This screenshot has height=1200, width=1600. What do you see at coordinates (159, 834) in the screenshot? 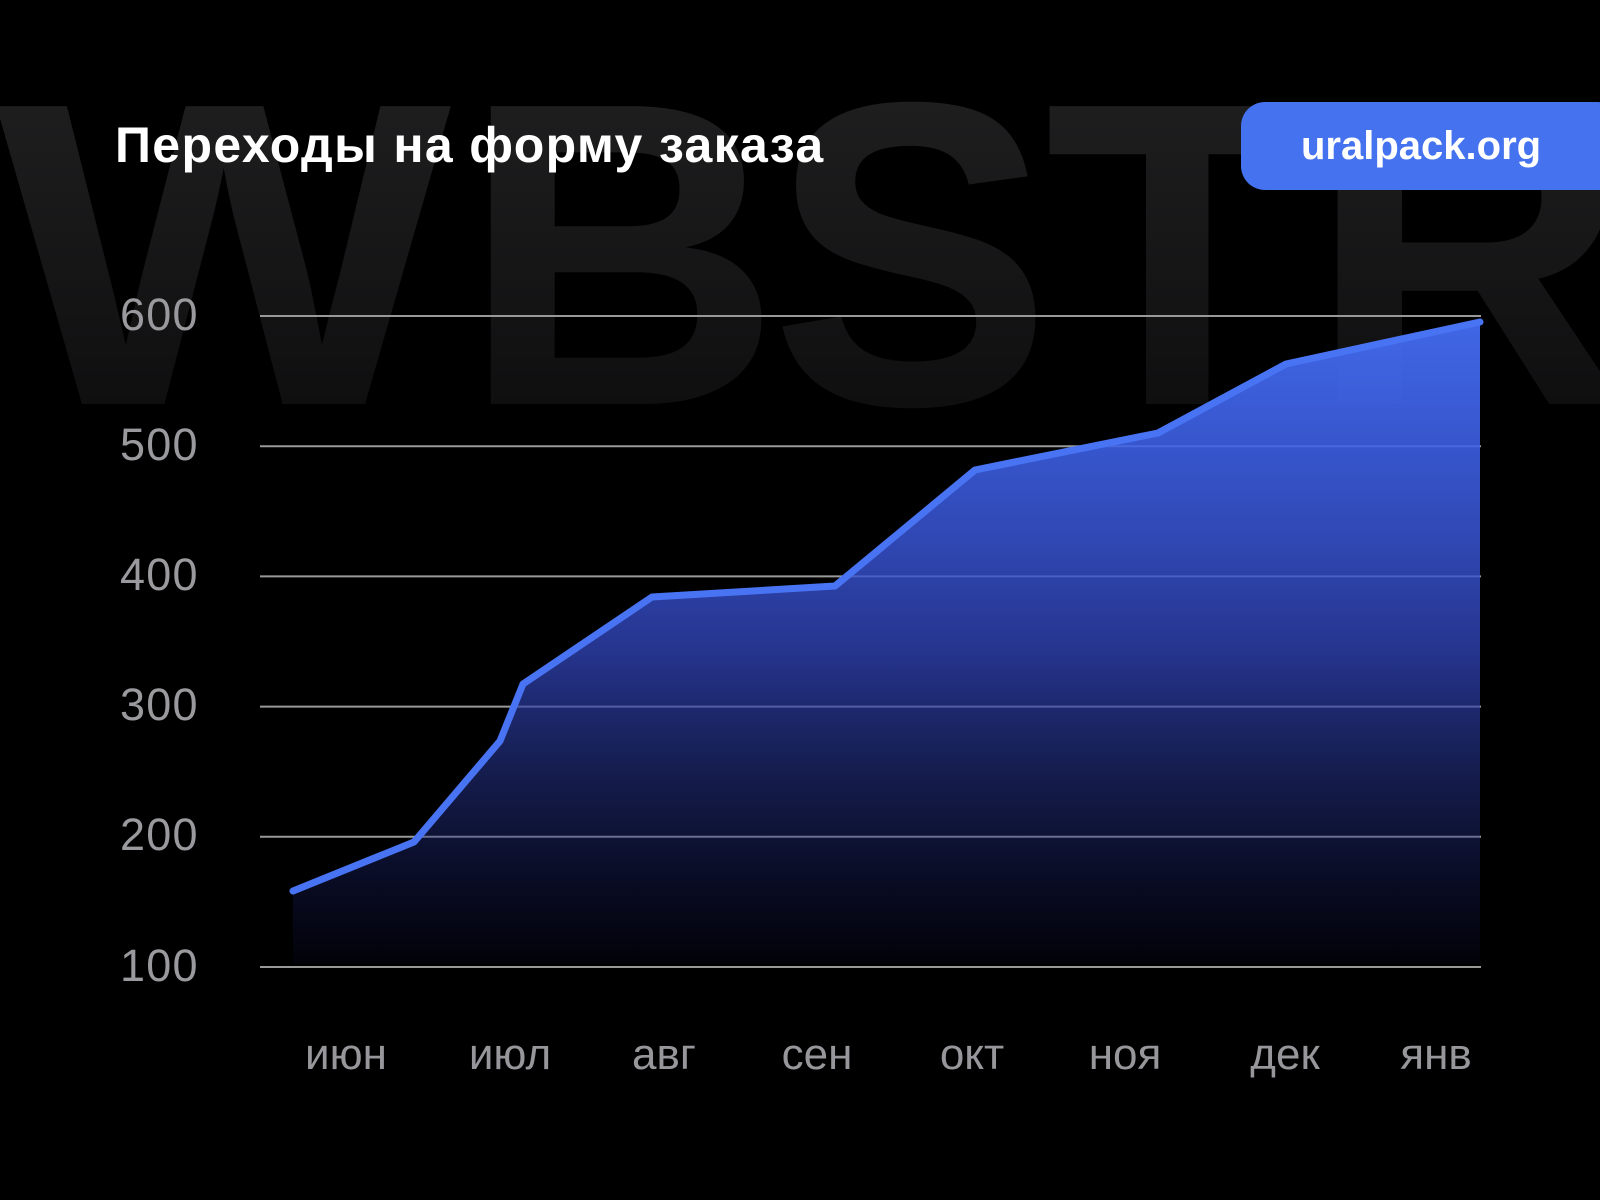
I see `svg-text: 200` at bounding box center [159, 834].